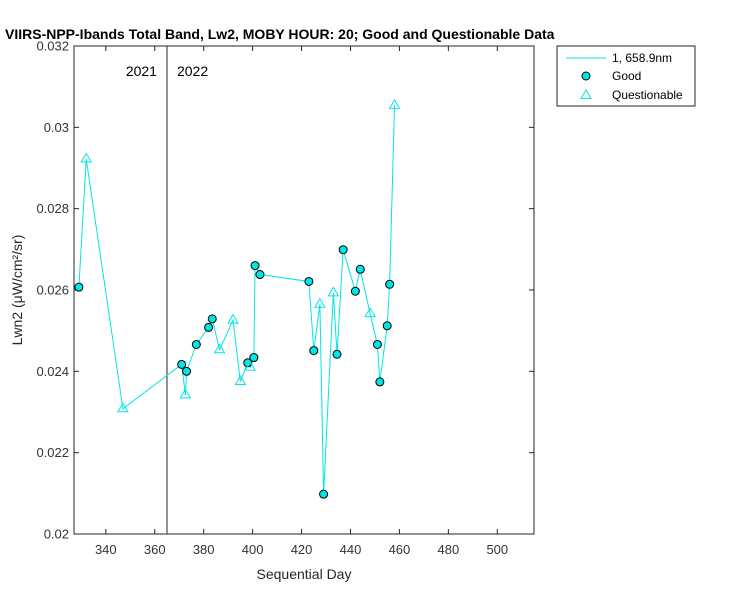 This screenshot has width=750, height=600. I want to click on y-tick-label: 0.022, so click(52, 452).